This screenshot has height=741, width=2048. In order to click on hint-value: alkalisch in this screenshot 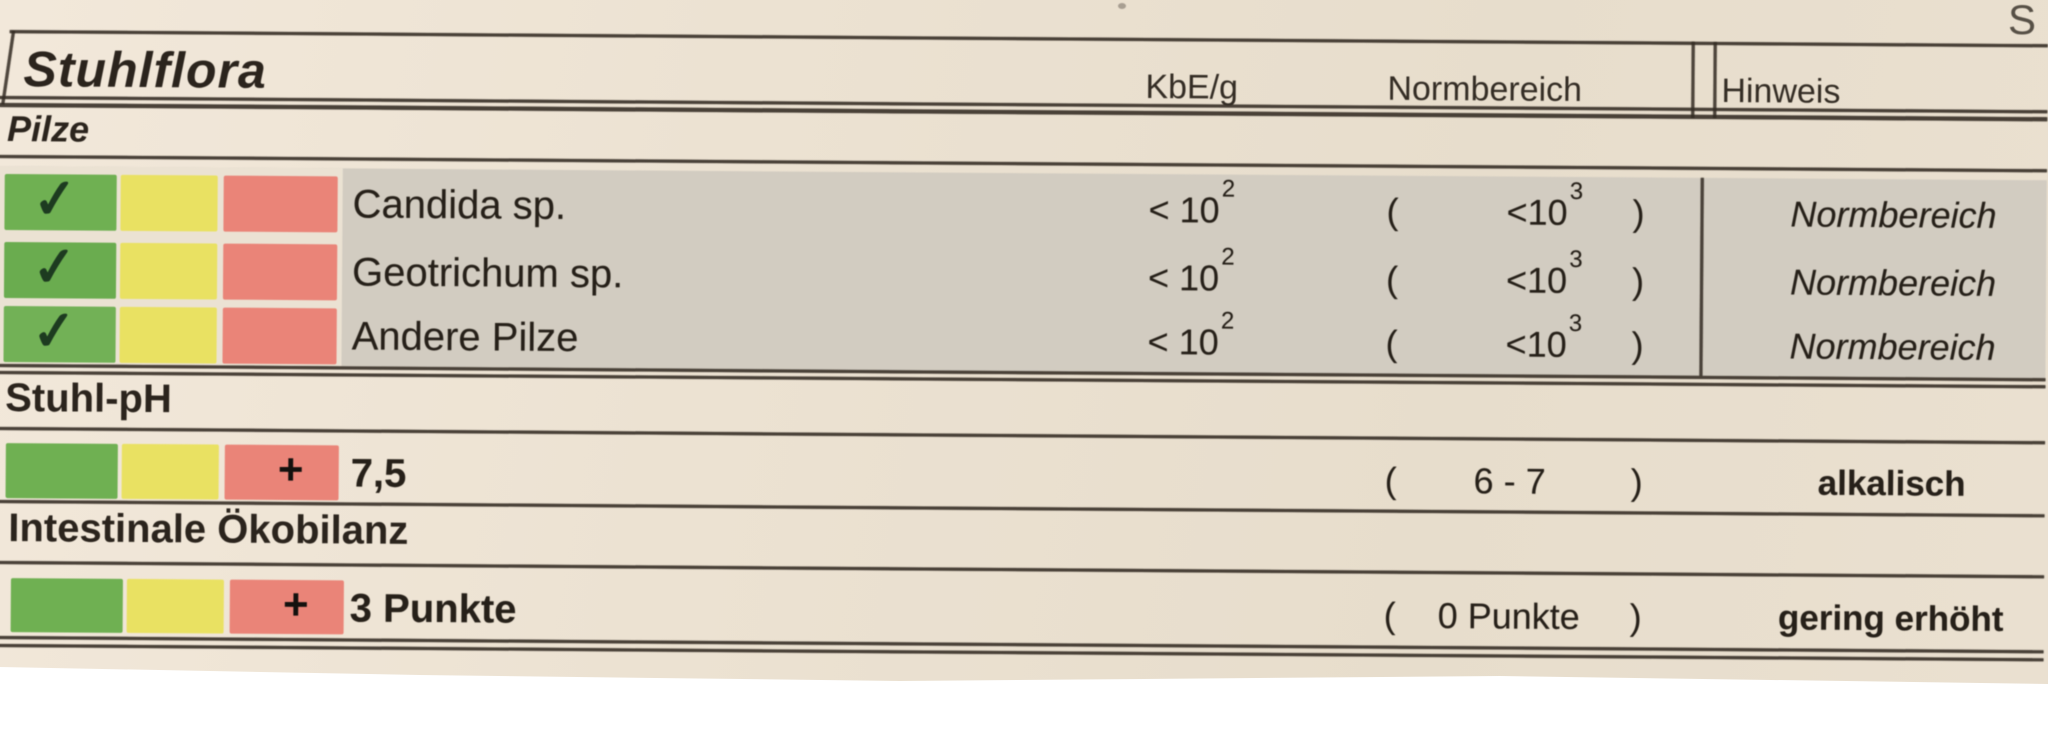, I will do `click(1891, 483)`.